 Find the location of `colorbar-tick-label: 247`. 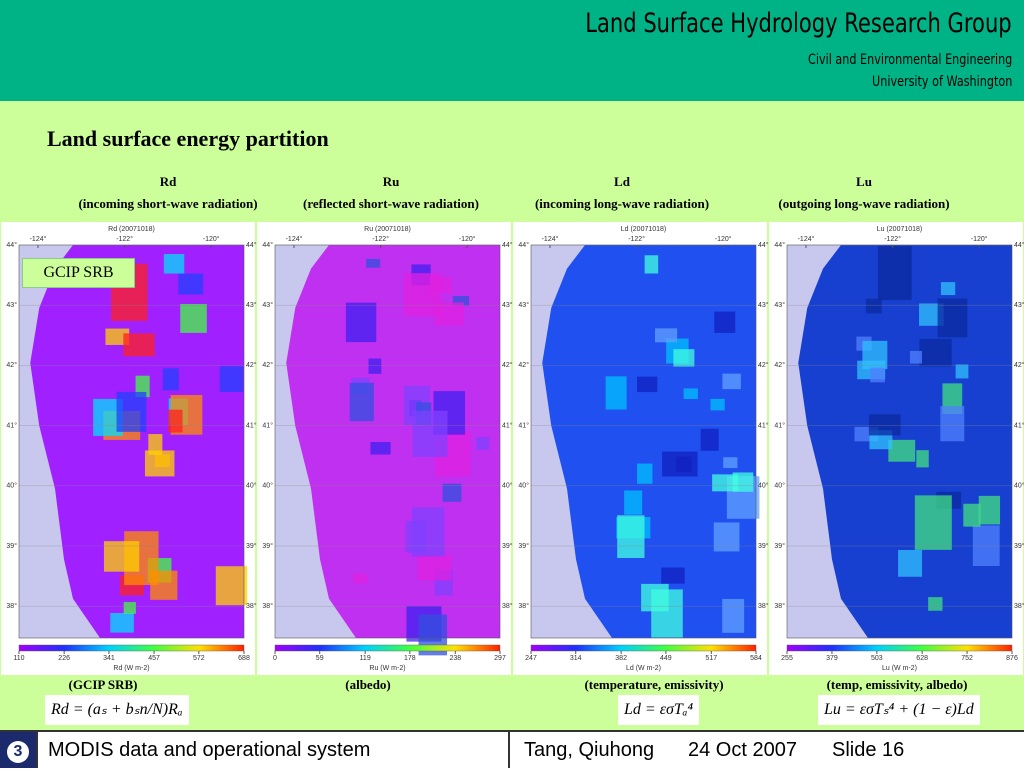

colorbar-tick-label: 247 is located at coordinates (531, 658).